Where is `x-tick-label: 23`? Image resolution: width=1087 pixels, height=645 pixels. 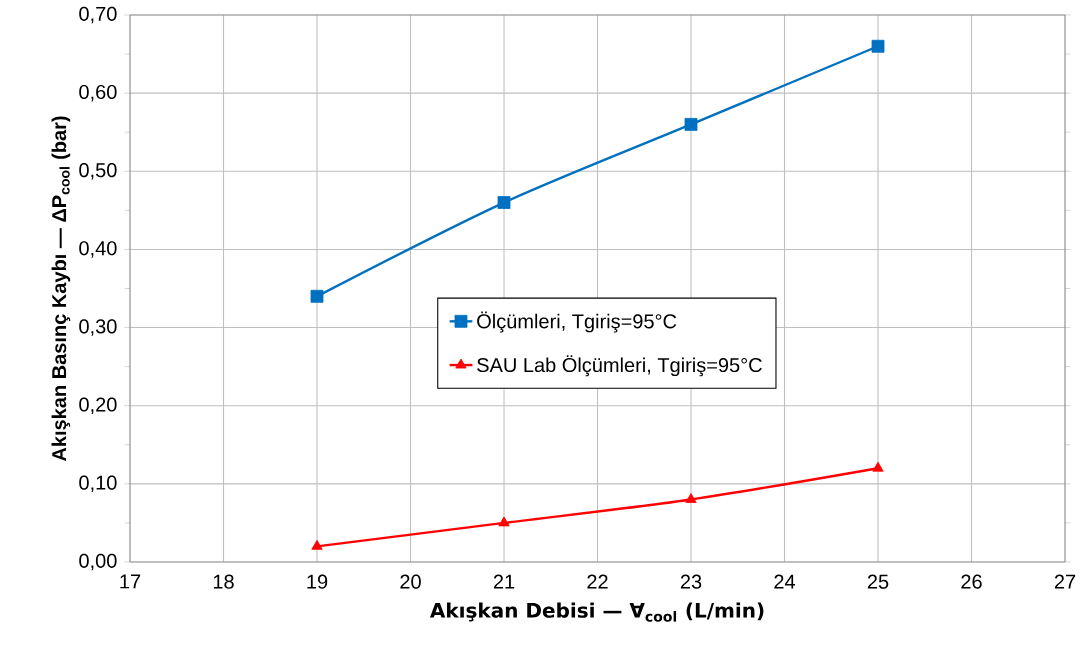
x-tick-label: 23 is located at coordinates (691, 581).